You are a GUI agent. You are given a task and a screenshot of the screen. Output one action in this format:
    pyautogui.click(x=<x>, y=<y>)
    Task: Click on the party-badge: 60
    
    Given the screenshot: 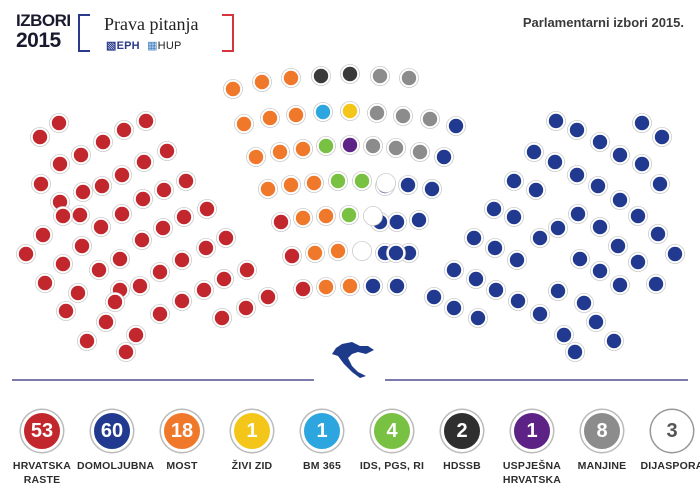 What is the action you would take?
    pyautogui.click(x=112, y=431)
    